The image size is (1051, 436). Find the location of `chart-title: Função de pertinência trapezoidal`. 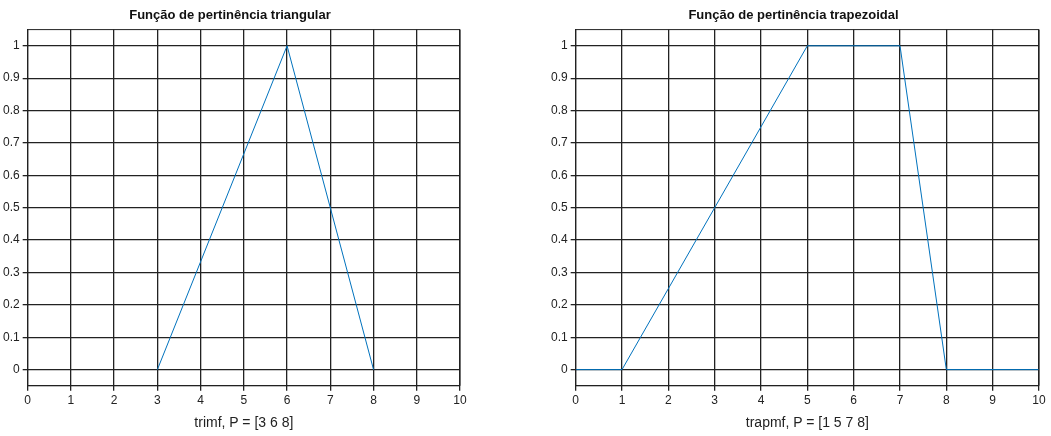

chart-title: Função de pertinência trapezoidal is located at coordinates (793, 15).